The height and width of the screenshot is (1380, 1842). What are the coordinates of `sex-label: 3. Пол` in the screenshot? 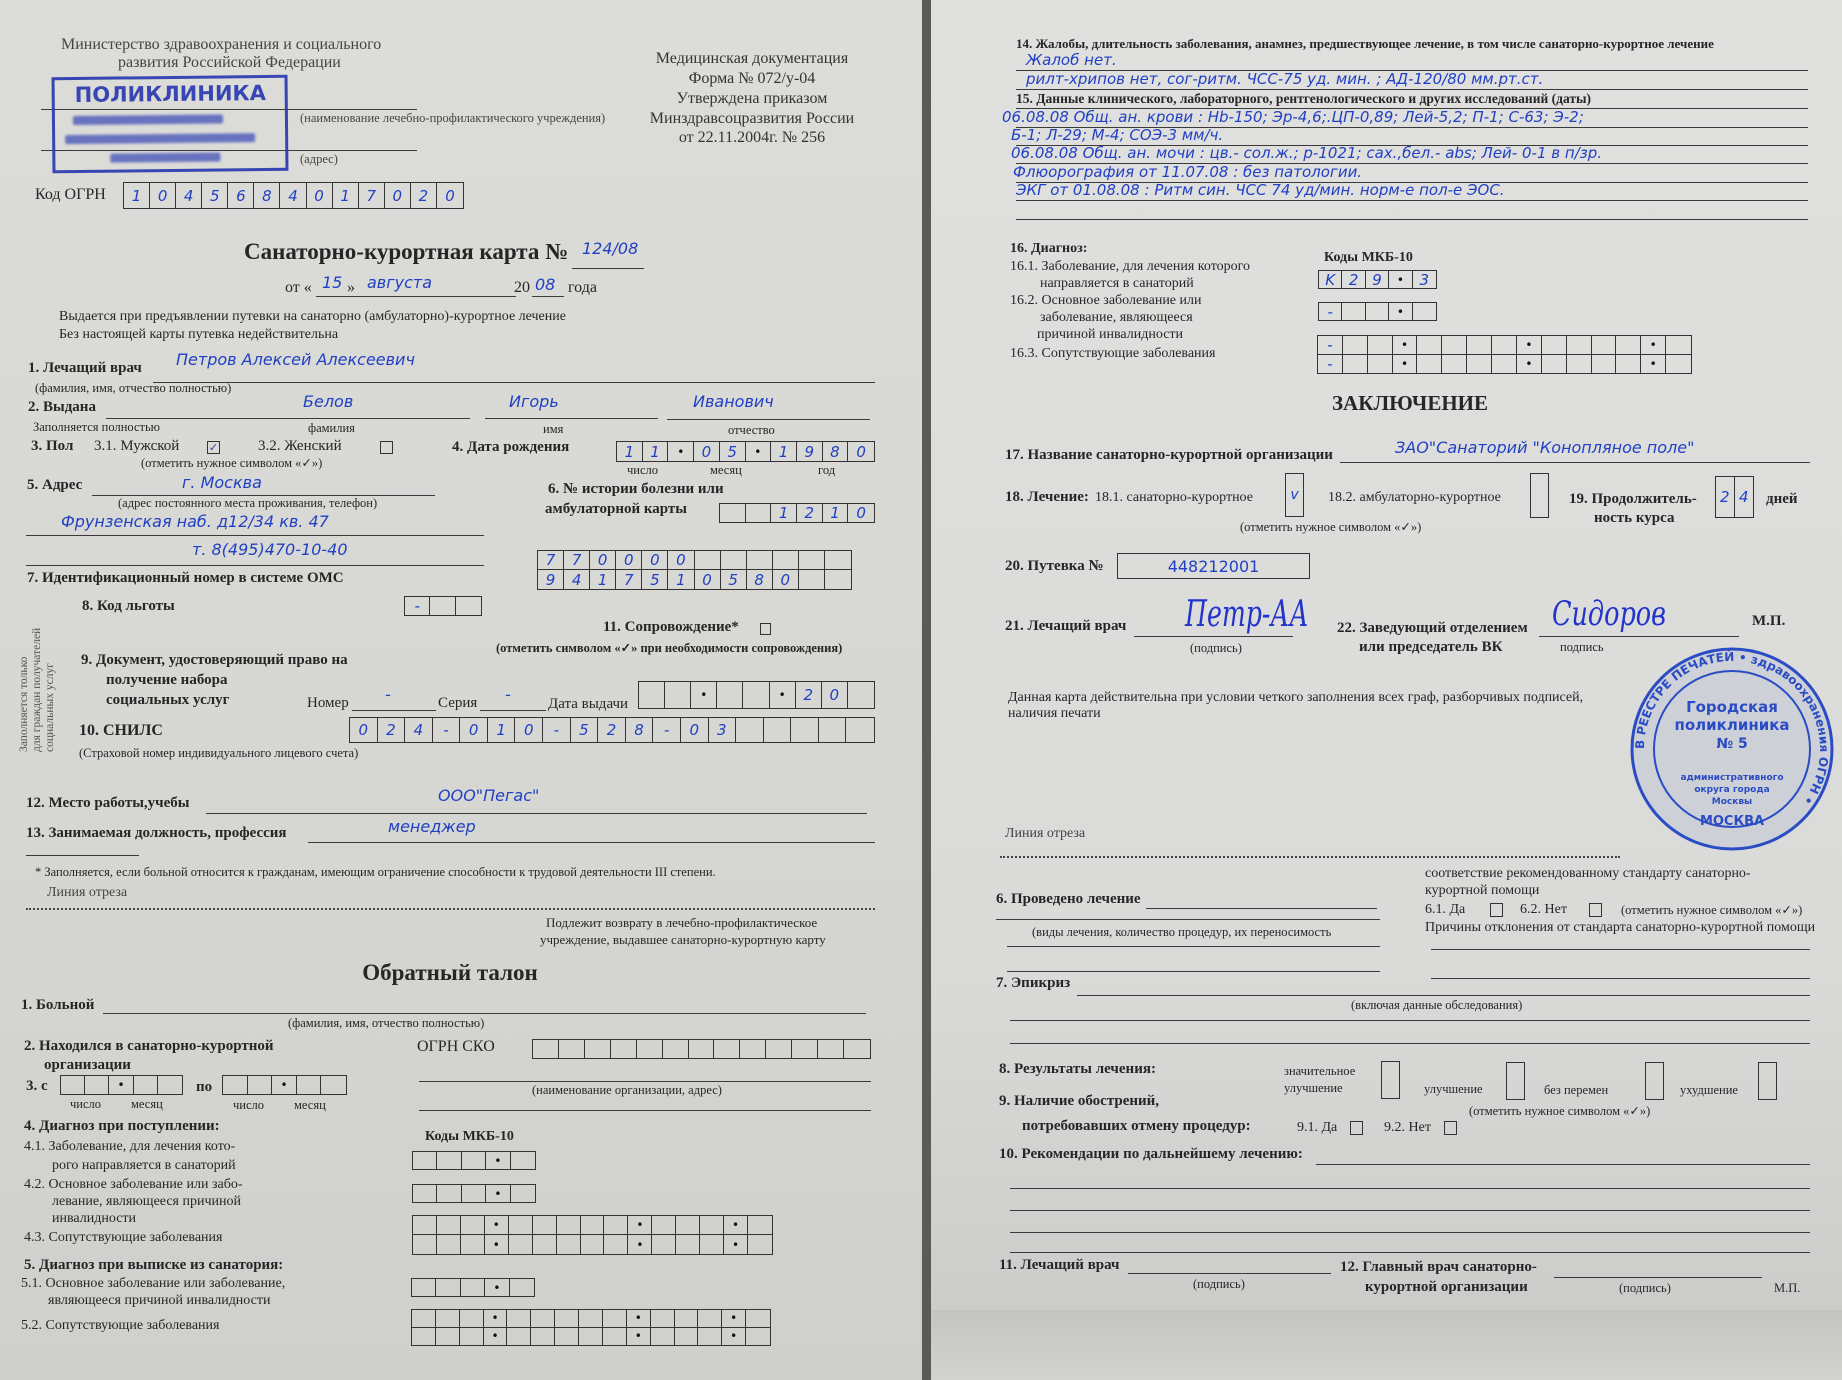 It's located at (52, 446).